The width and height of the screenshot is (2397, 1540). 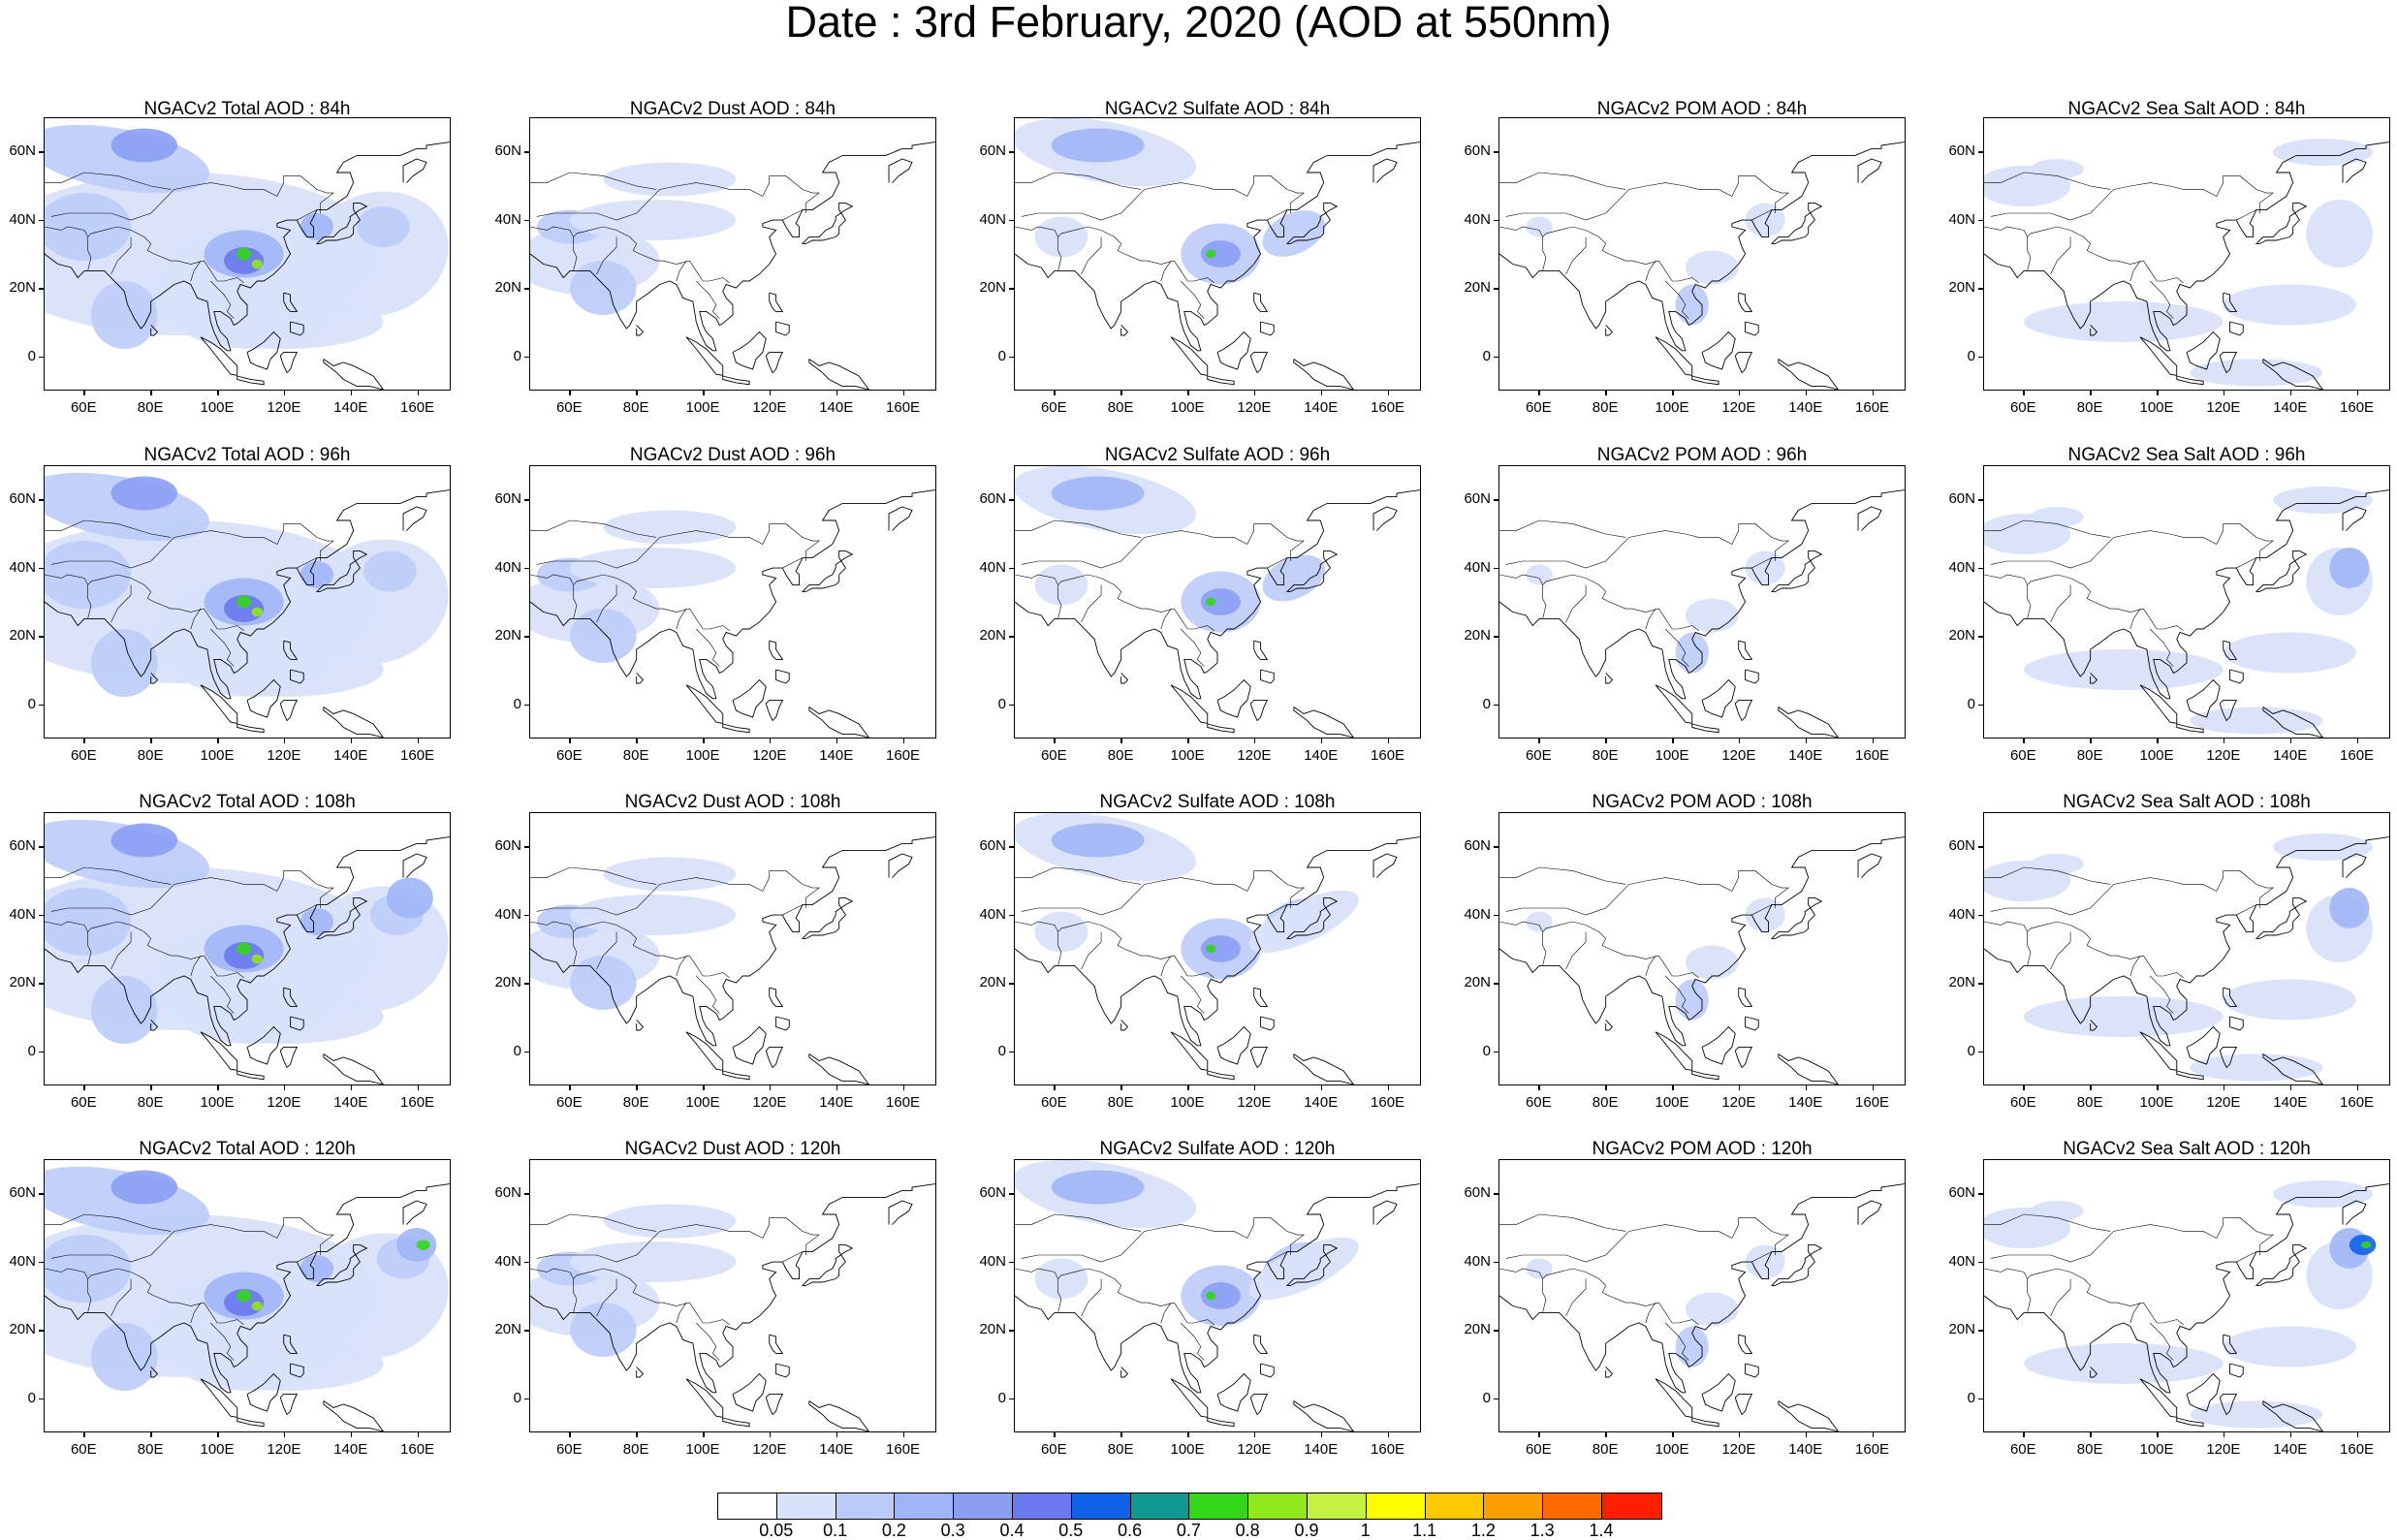 I want to click on lon-tick-label: 140E, so click(x=2291, y=1449).